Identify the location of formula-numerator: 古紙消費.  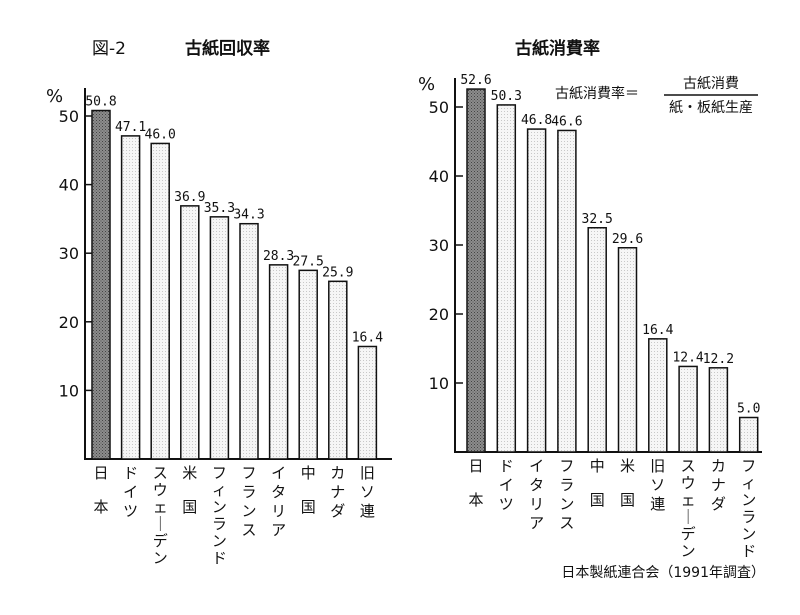
(711, 84).